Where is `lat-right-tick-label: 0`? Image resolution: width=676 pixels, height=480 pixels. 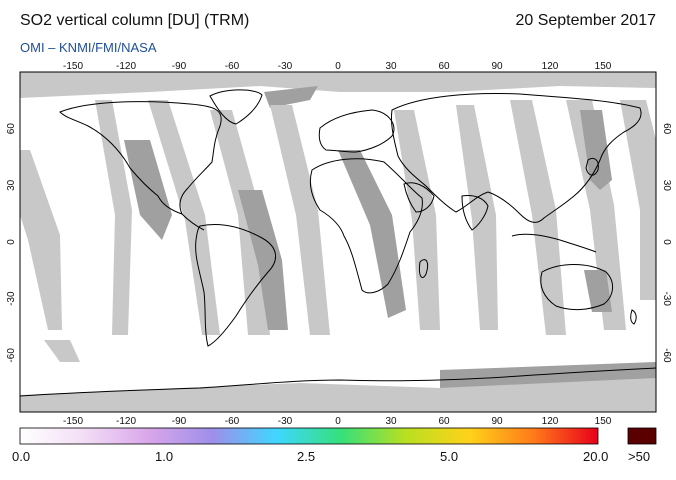 lat-right-tick-label: 0 is located at coordinates (666, 242).